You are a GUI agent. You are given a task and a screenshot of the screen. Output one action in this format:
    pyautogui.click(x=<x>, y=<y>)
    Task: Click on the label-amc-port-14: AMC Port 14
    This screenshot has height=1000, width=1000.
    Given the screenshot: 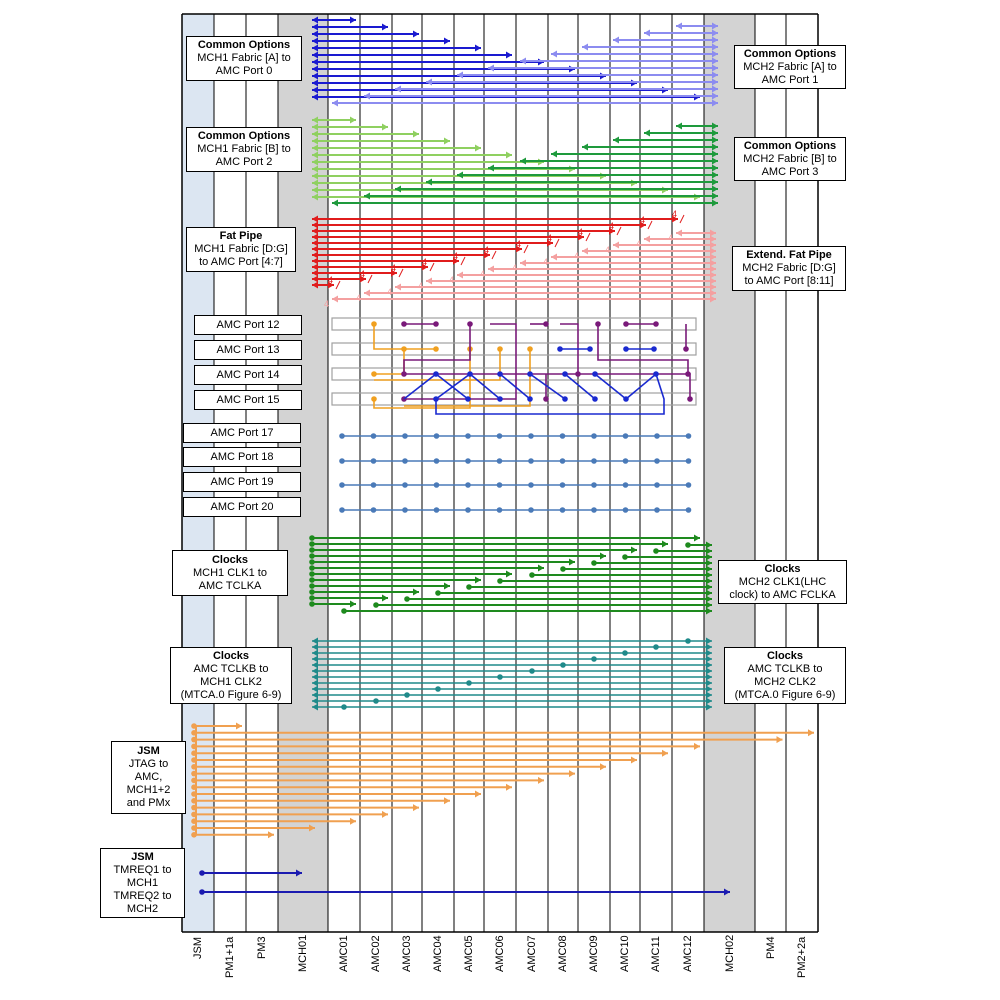 What is the action you would take?
    pyautogui.click(x=248, y=375)
    